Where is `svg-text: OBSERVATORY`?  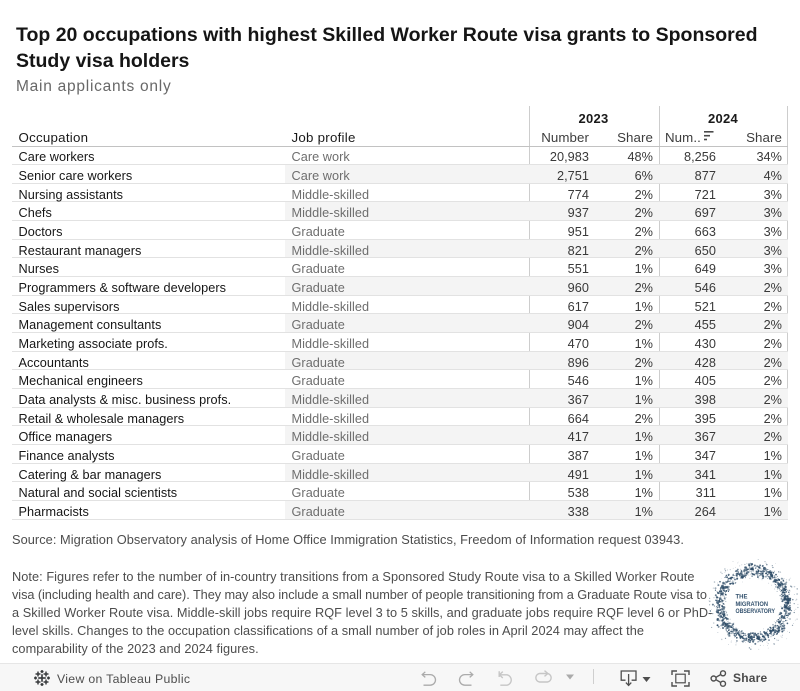 svg-text: OBSERVATORY is located at coordinates (756, 611).